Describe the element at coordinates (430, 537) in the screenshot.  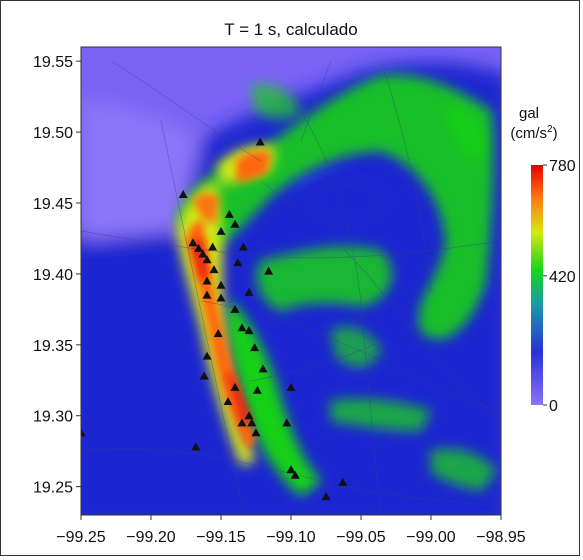
I see `x-tick-label: −99.00` at that location.